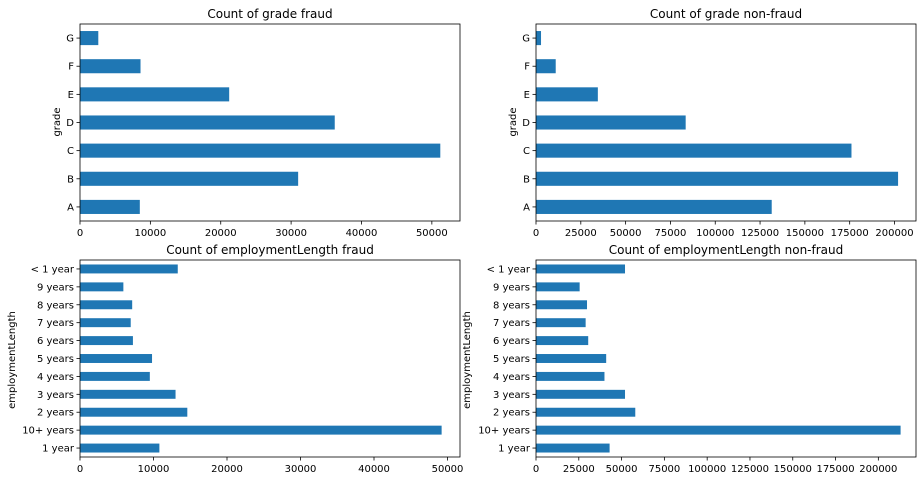  What do you see at coordinates (726, 14) in the screenshot?
I see `chart-title: Count of grade non-fraud` at bounding box center [726, 14].